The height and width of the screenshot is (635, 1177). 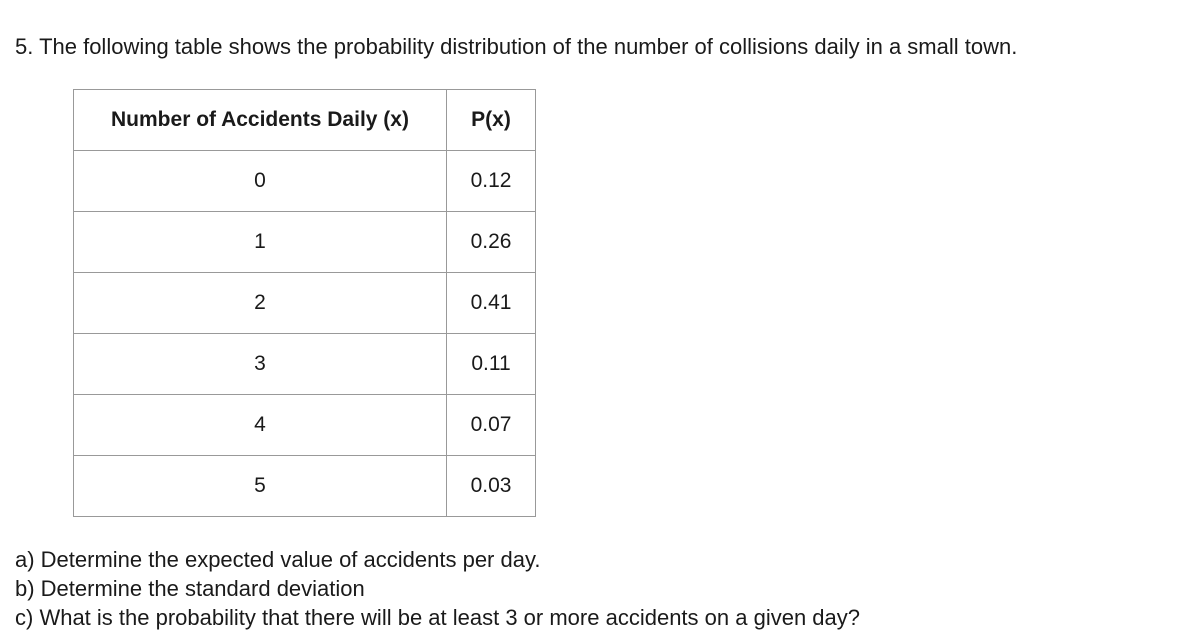 I want to click on table-row: 3 0.11, so click(x=304, y=364).